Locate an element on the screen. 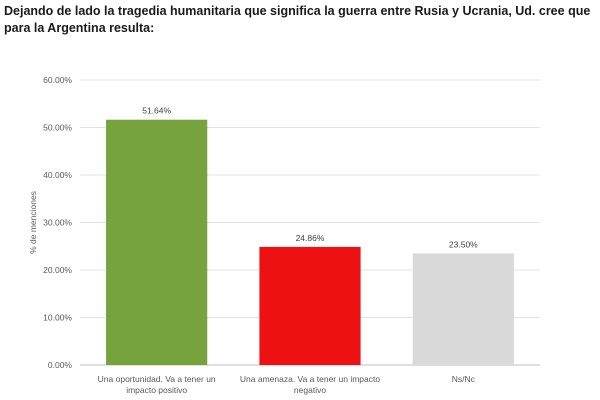 The image size is (600, 400). y-tick-label: 50.00% is located at coordinates (57, 128).